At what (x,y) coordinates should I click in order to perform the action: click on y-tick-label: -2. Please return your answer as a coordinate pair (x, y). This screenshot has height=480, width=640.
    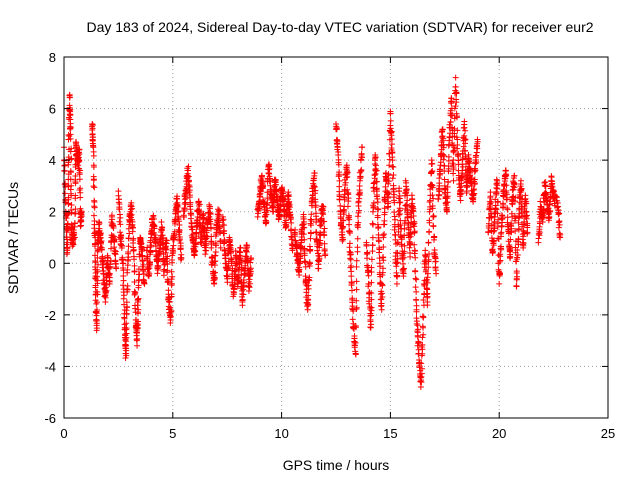
    Looking at the image, I should click on (50, 315).